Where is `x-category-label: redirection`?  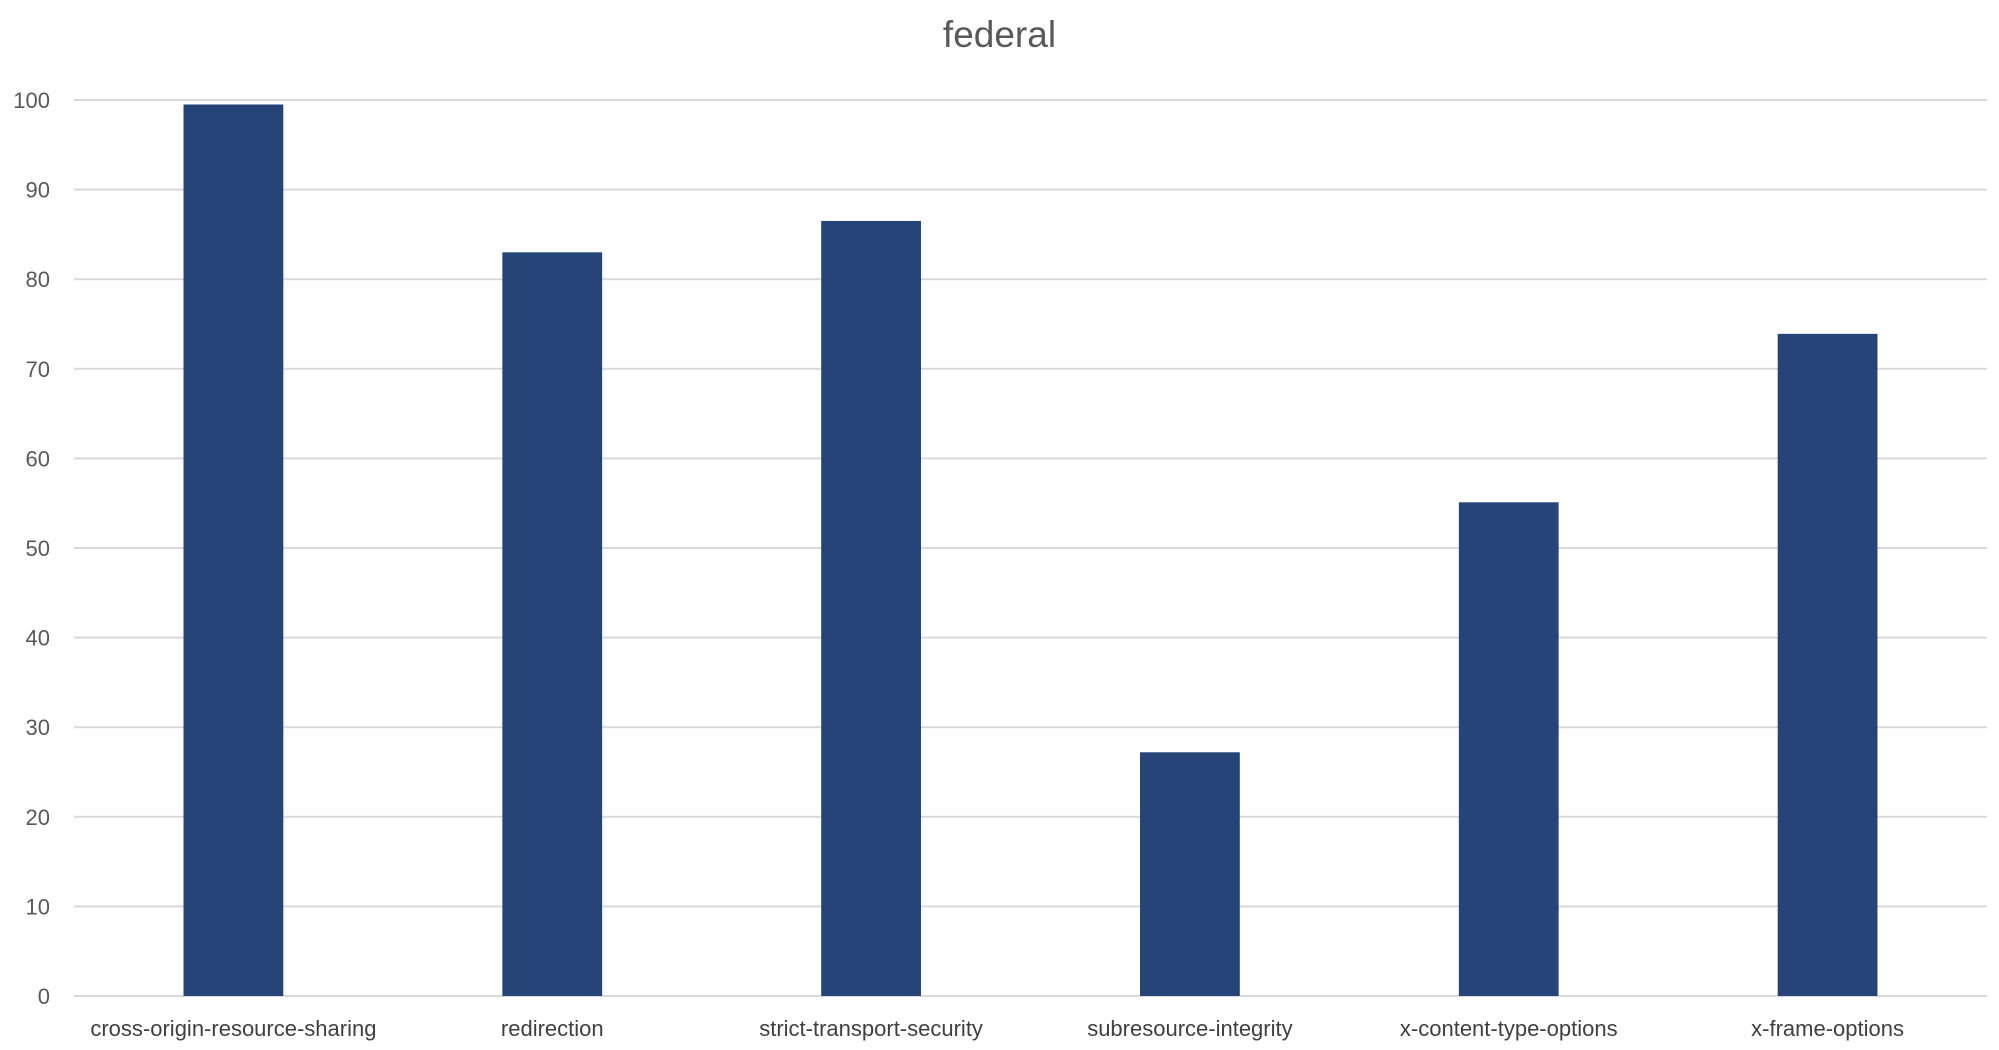
x-category-label: redirection is located at coordinates (552, 1028).